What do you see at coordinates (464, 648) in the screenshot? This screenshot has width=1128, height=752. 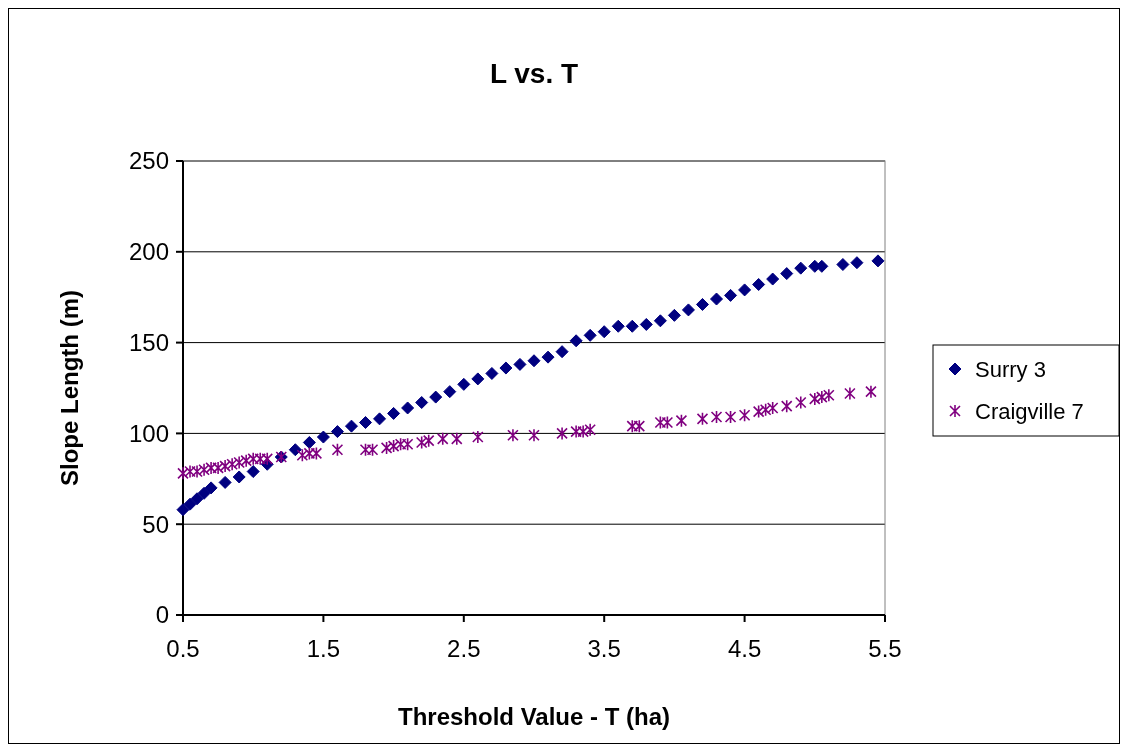 I see `x-tick-label: 2.5` at bounding box center [464, 648].